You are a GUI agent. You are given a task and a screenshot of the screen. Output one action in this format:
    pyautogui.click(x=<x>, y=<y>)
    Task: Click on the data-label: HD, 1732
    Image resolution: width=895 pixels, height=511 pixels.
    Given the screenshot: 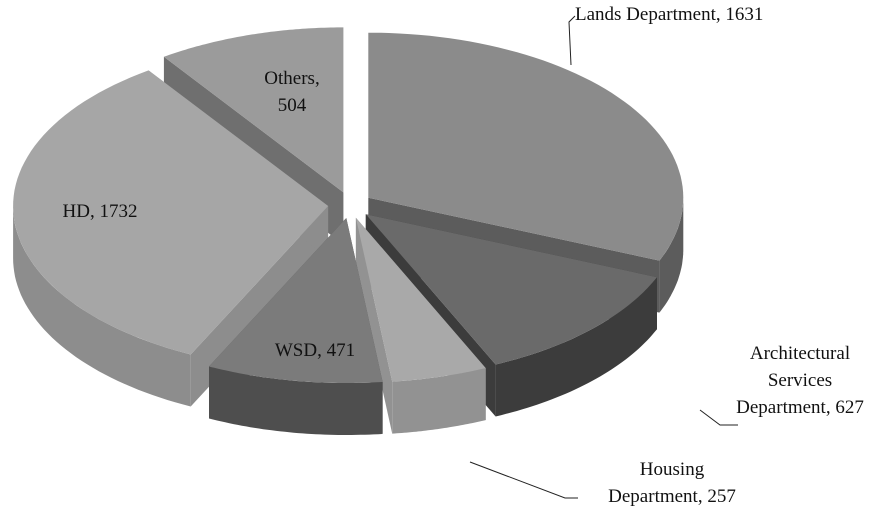 What is the action you would take?
    pyautogui.click(x=100, y=211)
    